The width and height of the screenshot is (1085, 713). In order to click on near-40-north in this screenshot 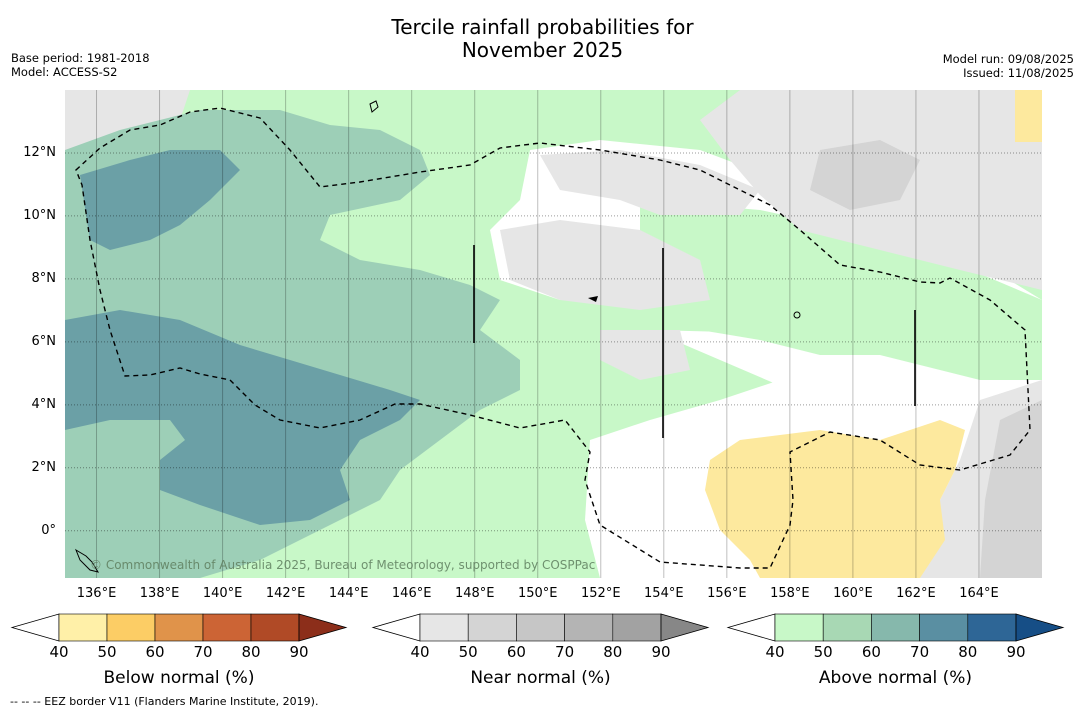, I will do `click(650, 182)`.